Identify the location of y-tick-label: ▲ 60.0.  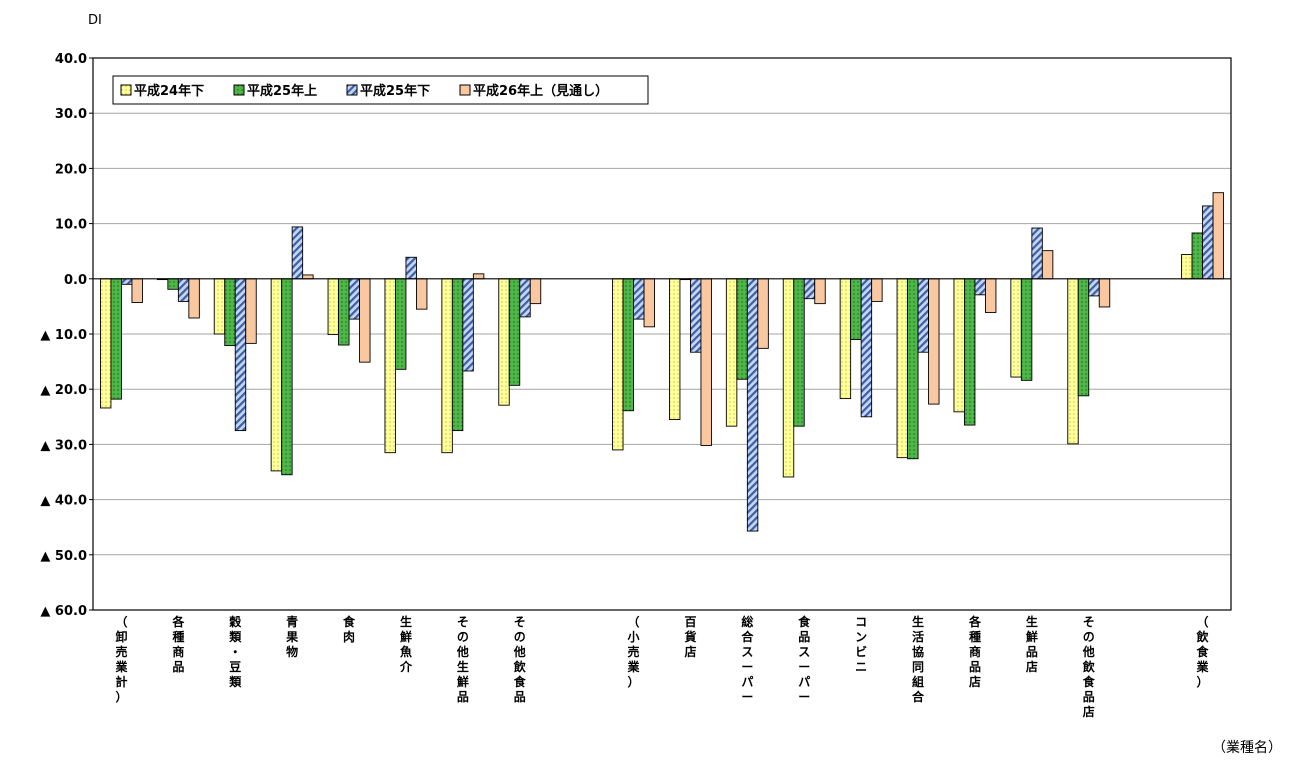
(63, 611).